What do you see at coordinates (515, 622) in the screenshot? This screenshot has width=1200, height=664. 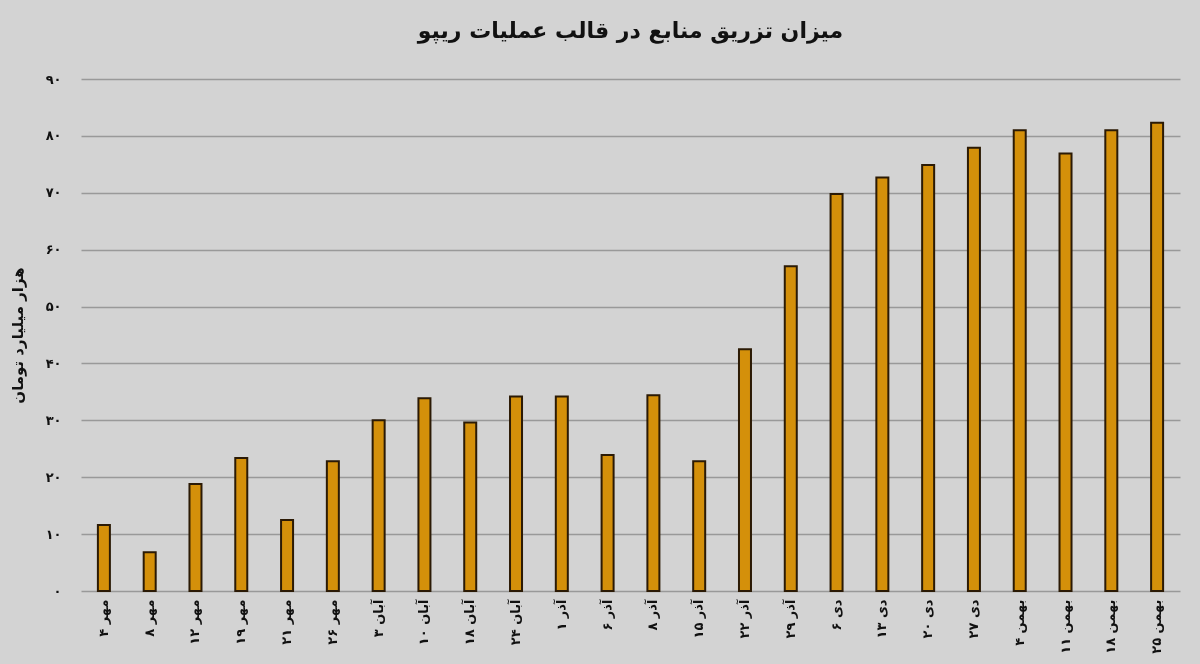 I see `x-tick-label: ۲۴ آبان` at bounding box center [515, 622].